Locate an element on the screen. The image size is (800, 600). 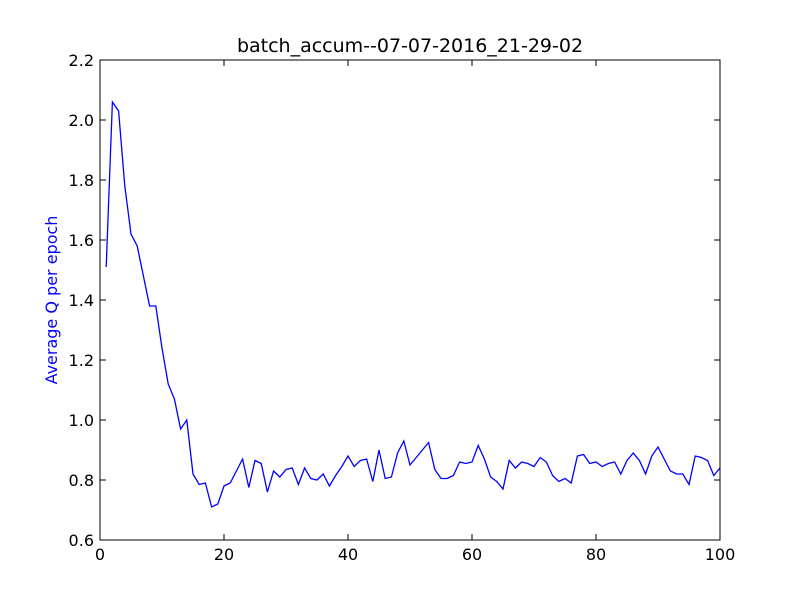
y-tick-label: 1.6 is located at coordinates (81, 240).